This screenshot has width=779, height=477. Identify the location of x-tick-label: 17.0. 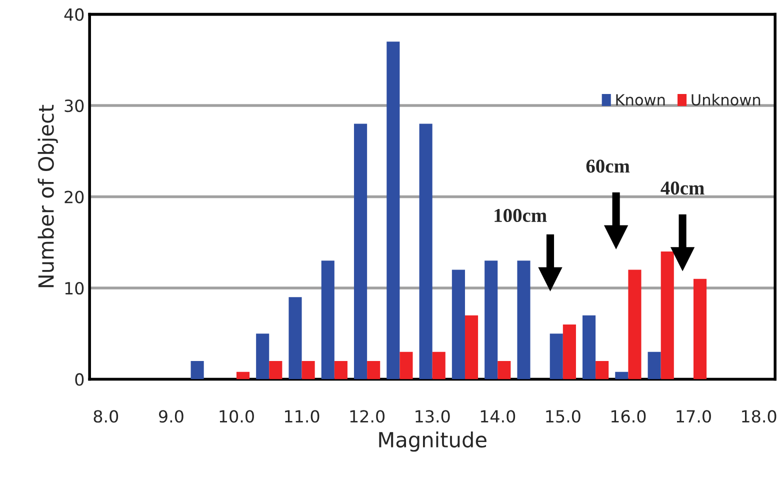
(693, 416).